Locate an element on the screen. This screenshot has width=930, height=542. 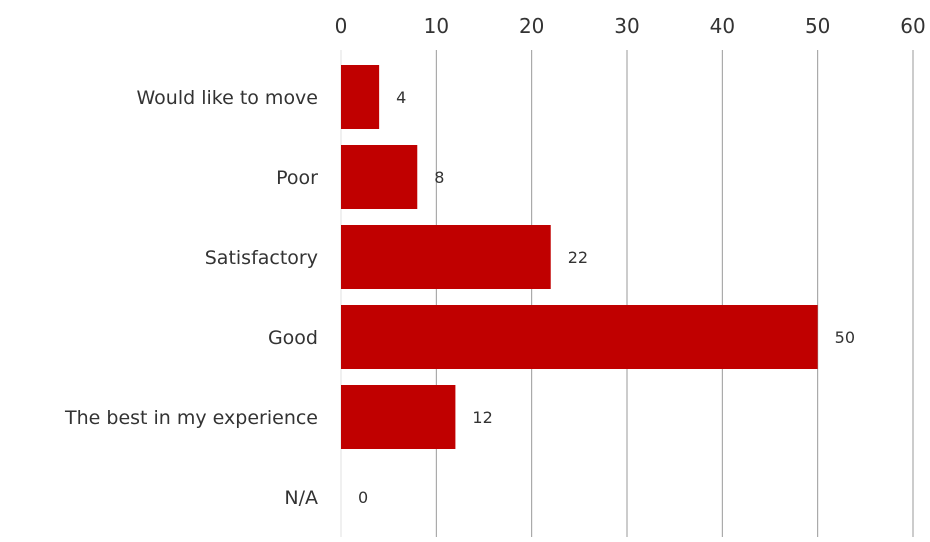
x-axis-ticks: 0 10 20 30 40 50 60 is located at coordinates (630, 26).